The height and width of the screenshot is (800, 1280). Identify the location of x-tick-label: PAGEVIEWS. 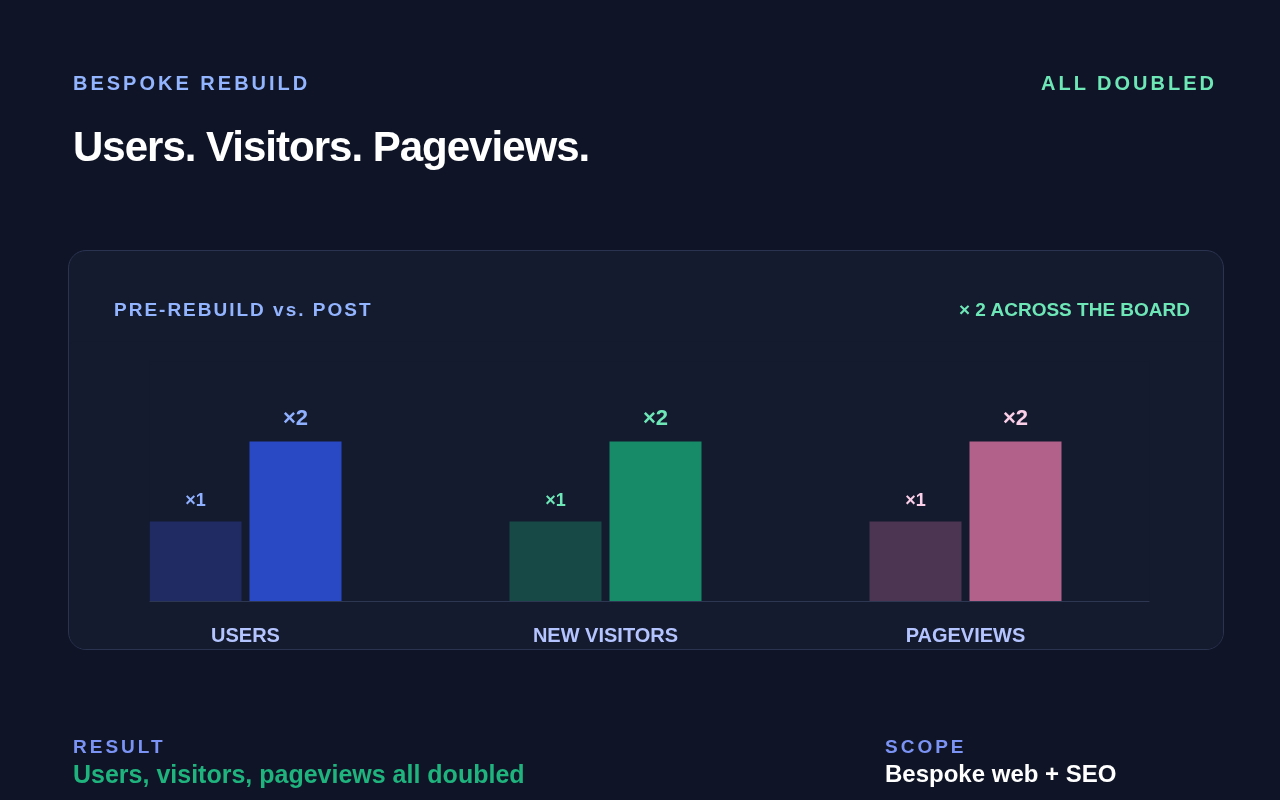
(965, 634).